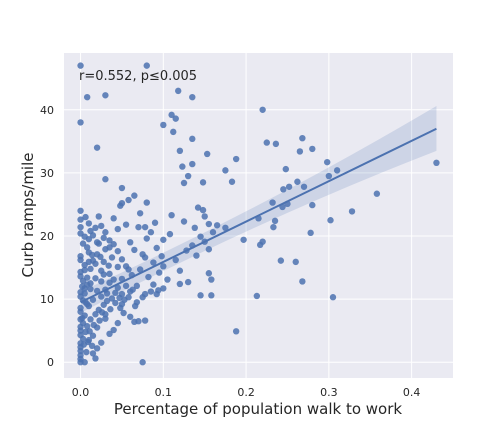 This screenshot has width=504, height=436. I want to click on x-tick-label: 0.2, so click(246, 392).